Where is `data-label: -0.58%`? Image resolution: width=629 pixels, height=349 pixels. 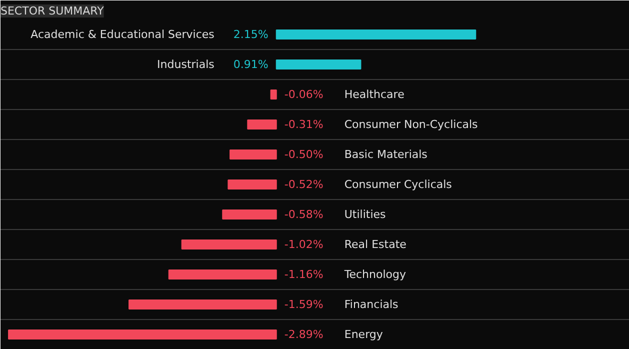
data-label: -0.58% is located at coordinates (304, 214).